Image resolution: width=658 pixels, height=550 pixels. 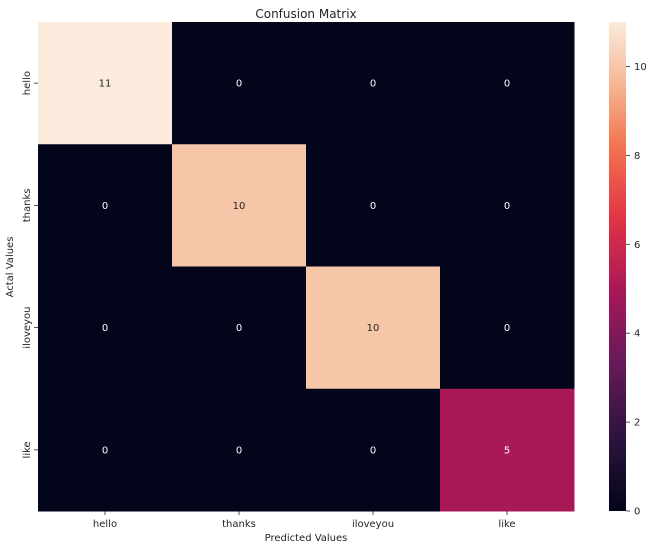 I want to click on colorbar-ticks: 0 2 4 6 8 10, so click(x=636, y=290).